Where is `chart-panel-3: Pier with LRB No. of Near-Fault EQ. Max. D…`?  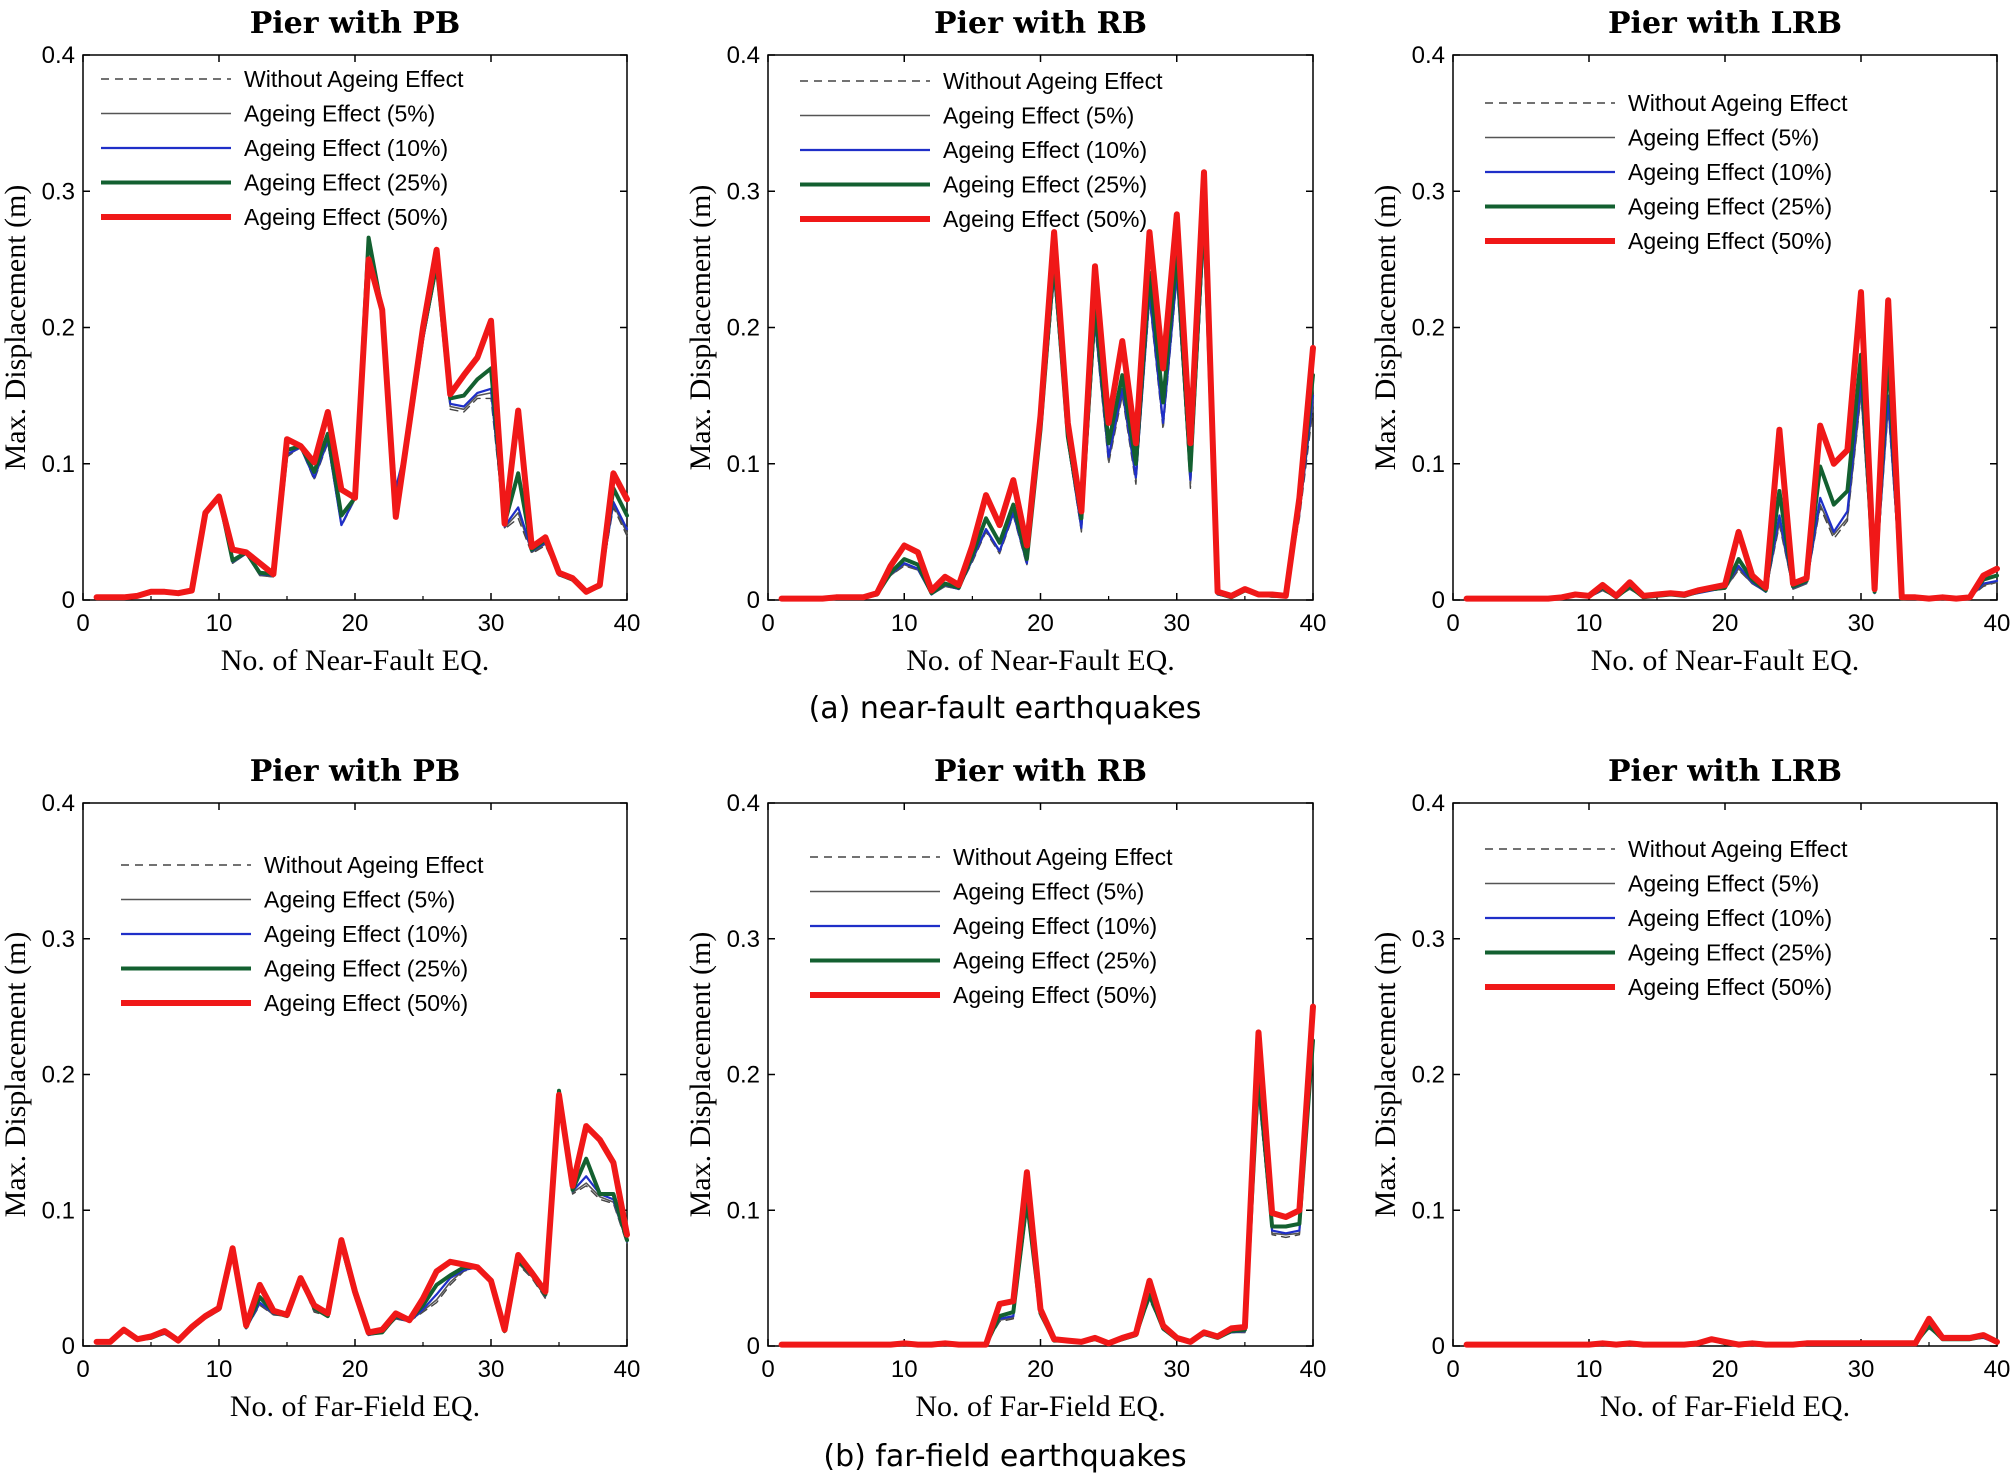
chart-panel-3: Pier with LRB No. of Near-Fault EQ. Max. D… is located at coordinates (1689, 341).